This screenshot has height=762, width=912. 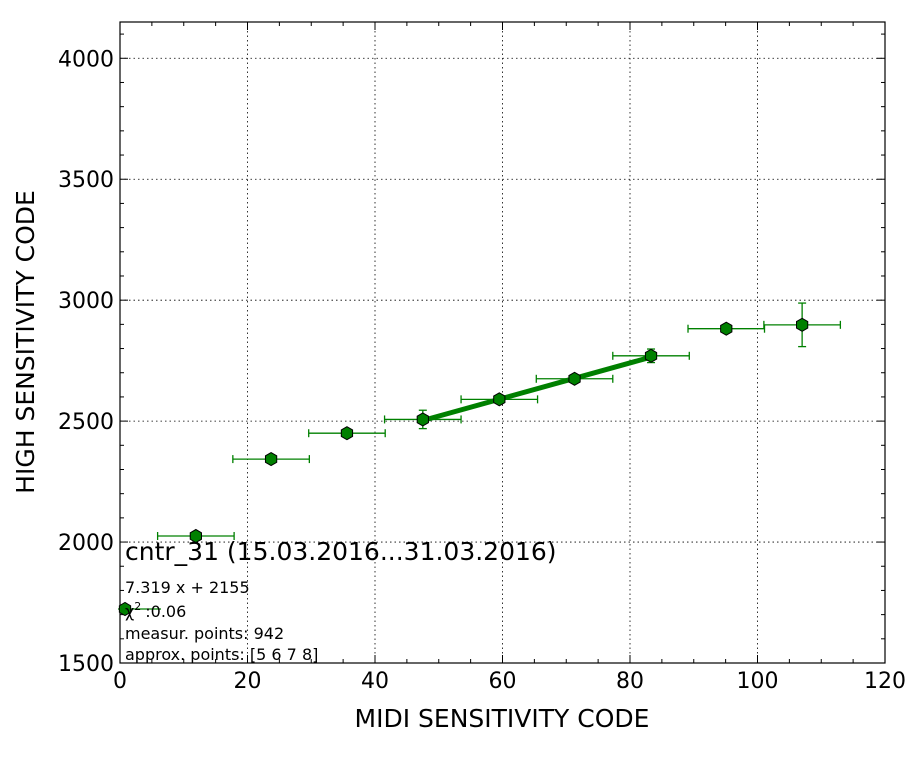 I want to click on legend-marker, so click(x=125, y=609).